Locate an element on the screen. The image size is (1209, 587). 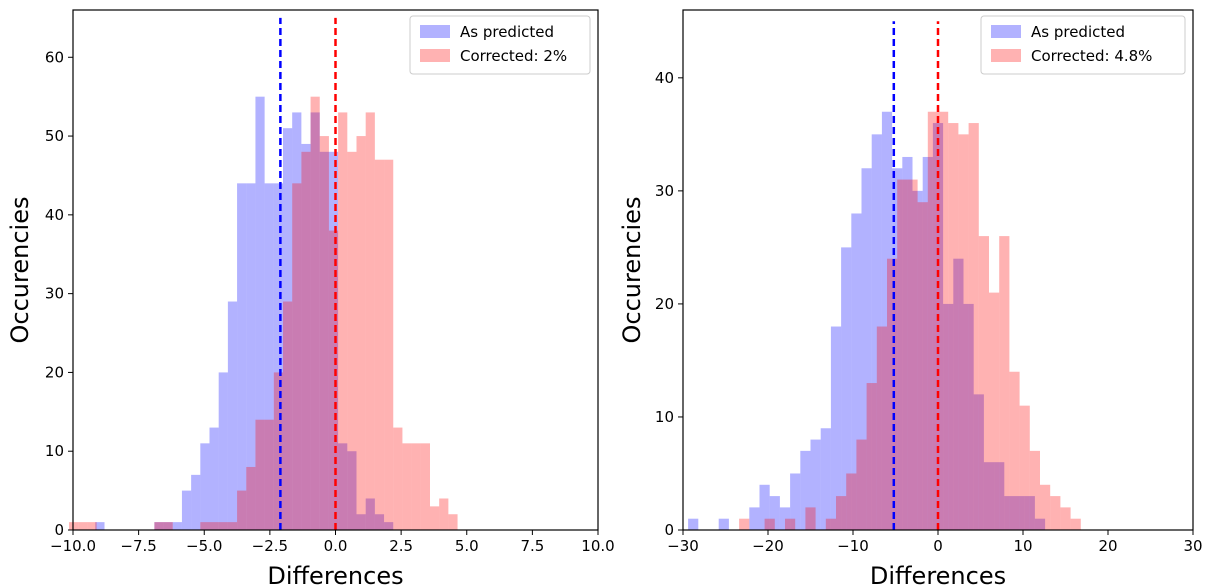
x-tick-label: −5.0 is located at coordinates (204, 546).